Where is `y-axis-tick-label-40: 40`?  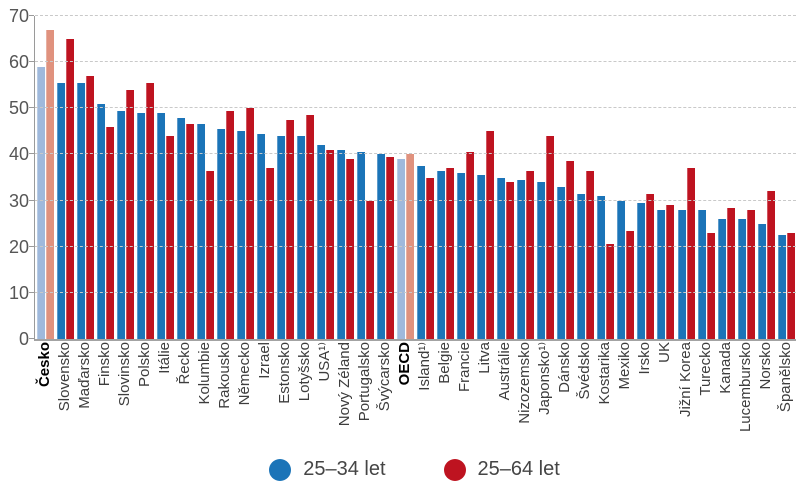 y-axis-tick-label-40: 40 is located at coordinates (18, 154).